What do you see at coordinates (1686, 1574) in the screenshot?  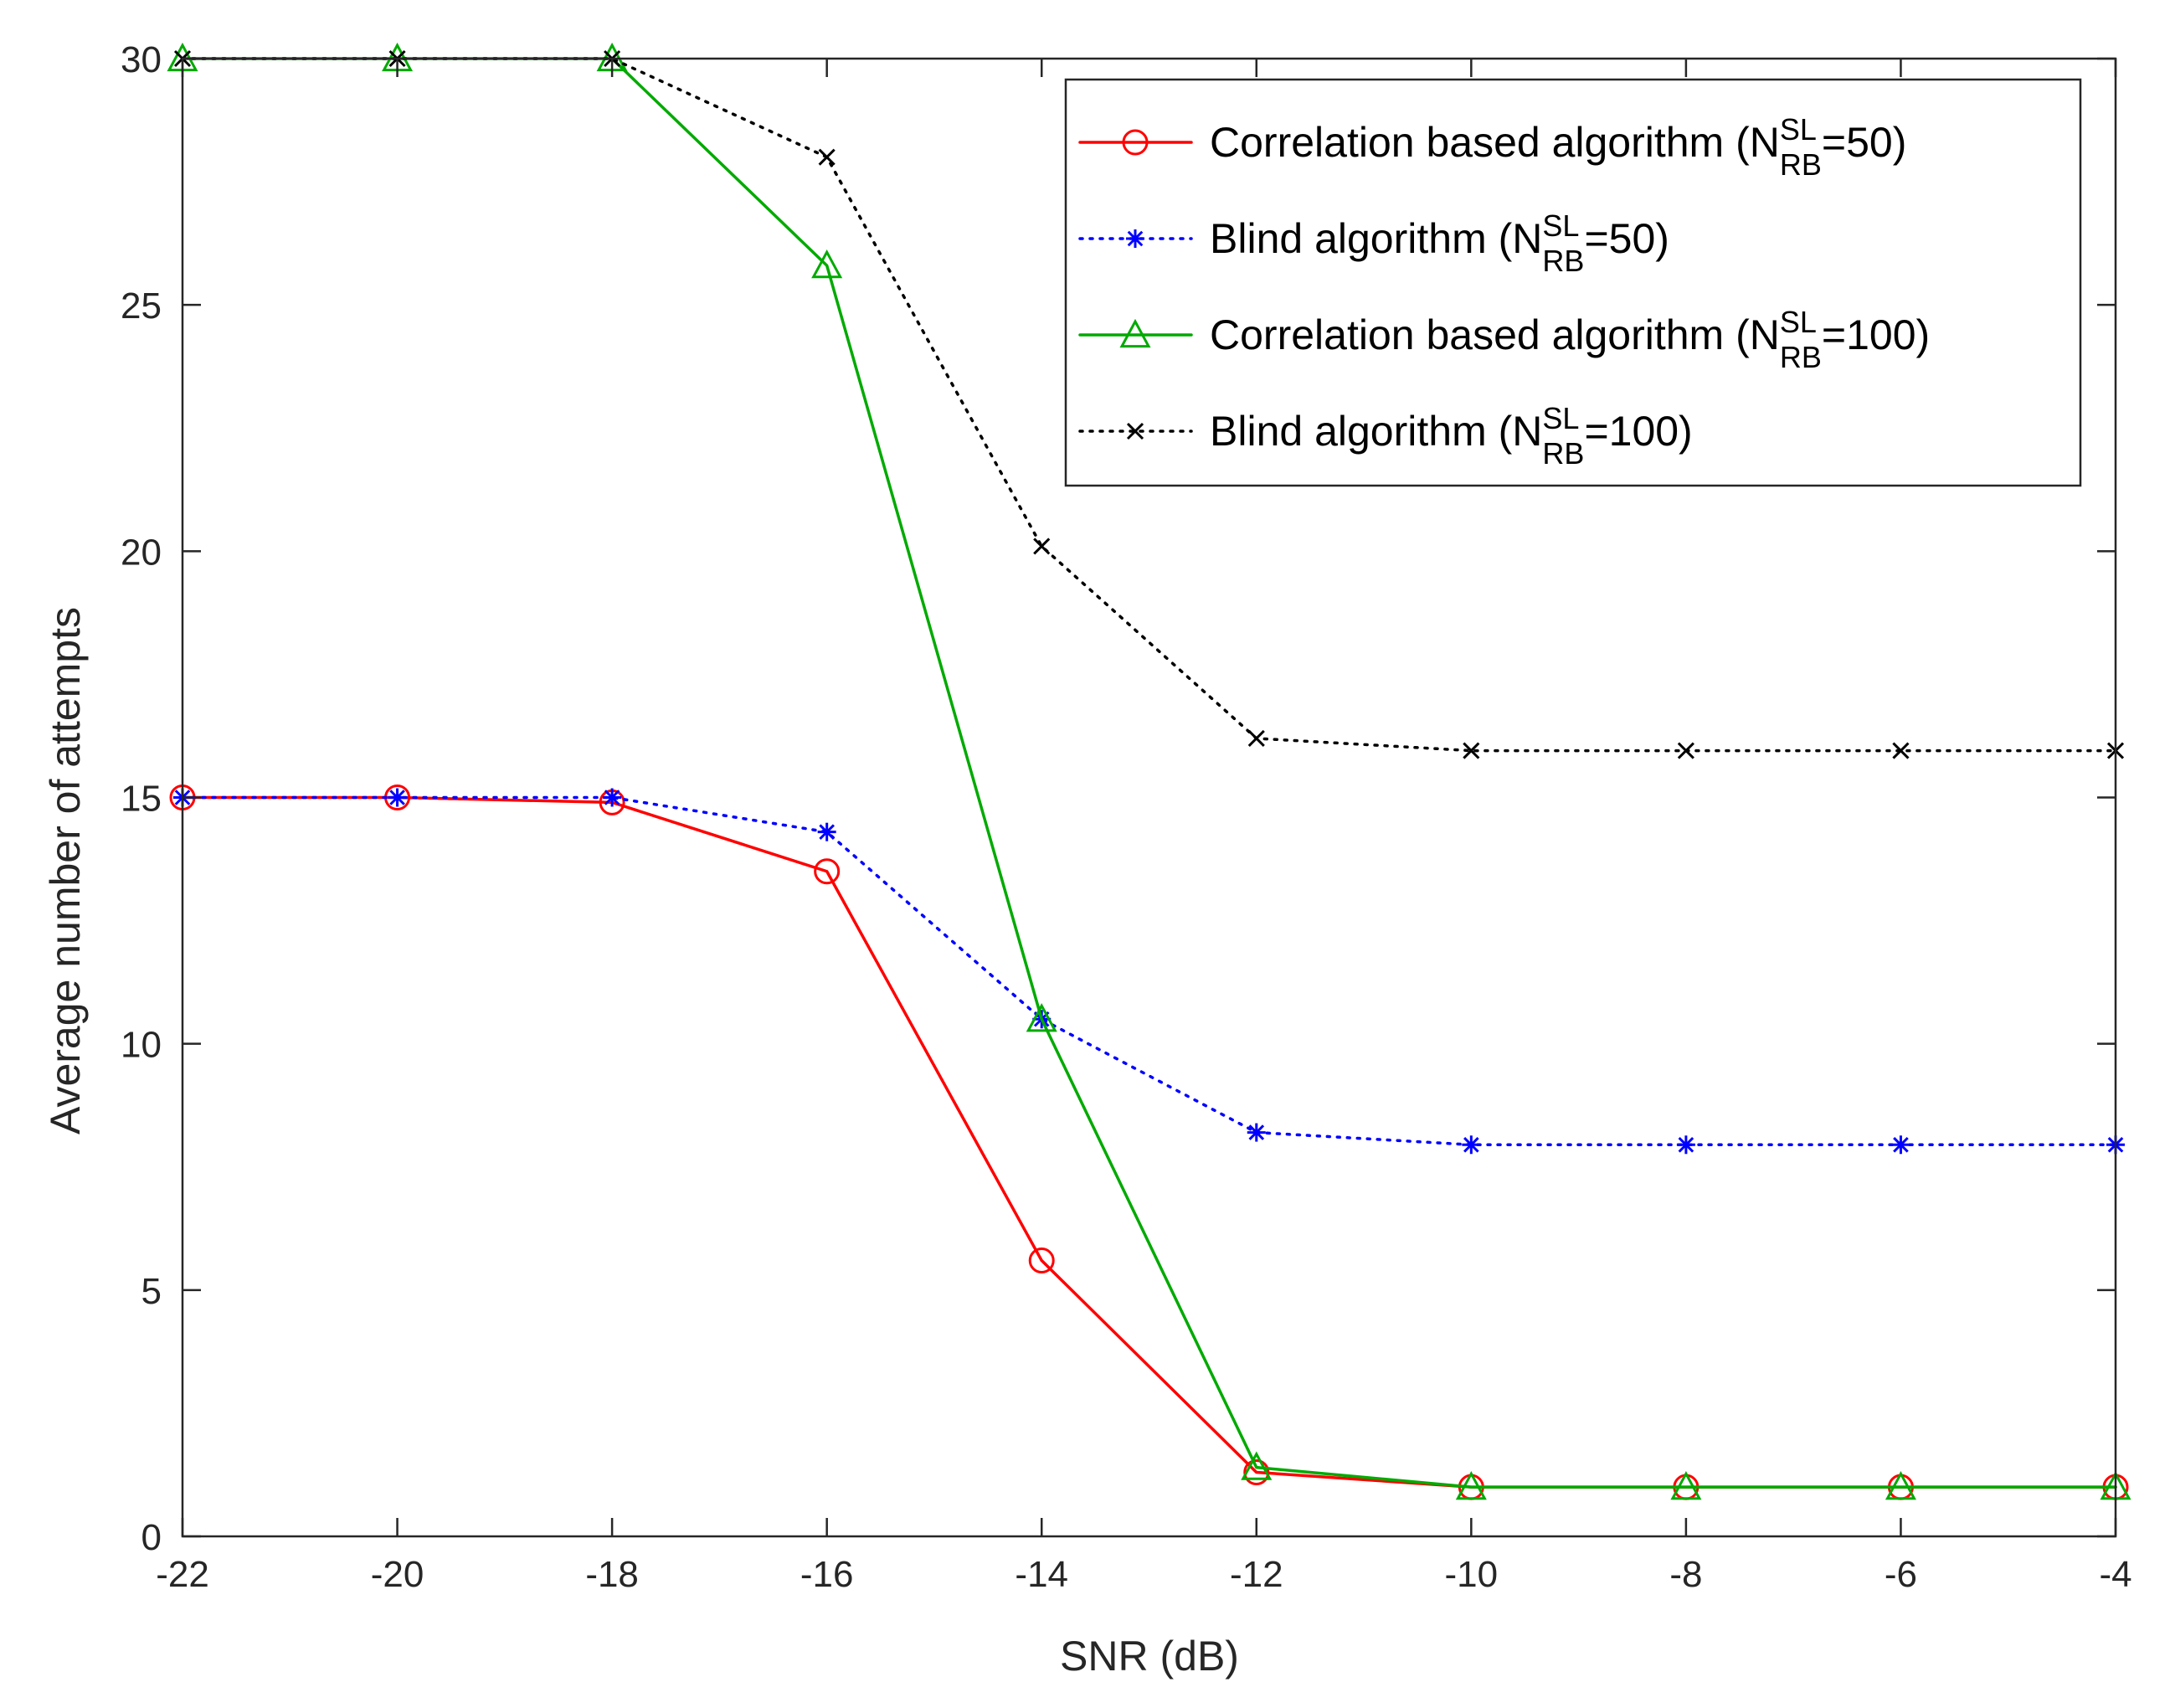 I see `x-tick-label: -8` at bounding box center [1686, 1574].